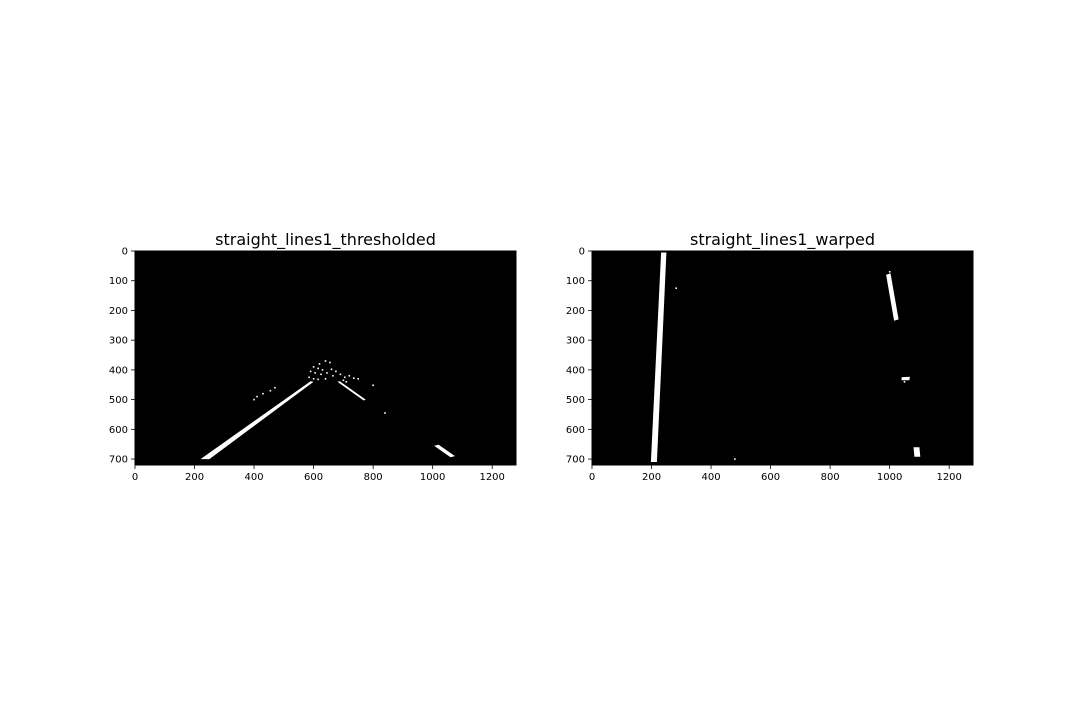 The width and height of the screenshot is (1080, 720). I want to click on x-tick-label-thresholded-1000: 1000, so click(432, 477).